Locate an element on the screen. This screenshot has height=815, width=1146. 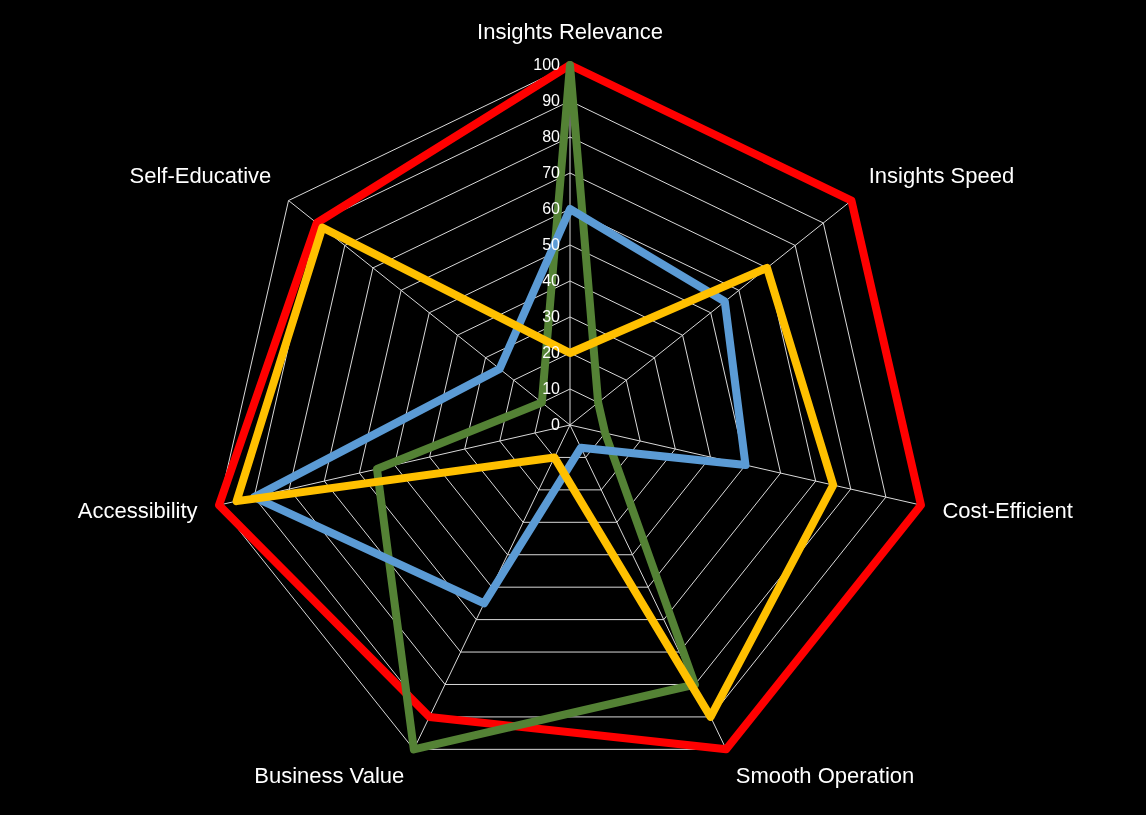
y-tick-label: 40 is located at coordinates (551, 280).